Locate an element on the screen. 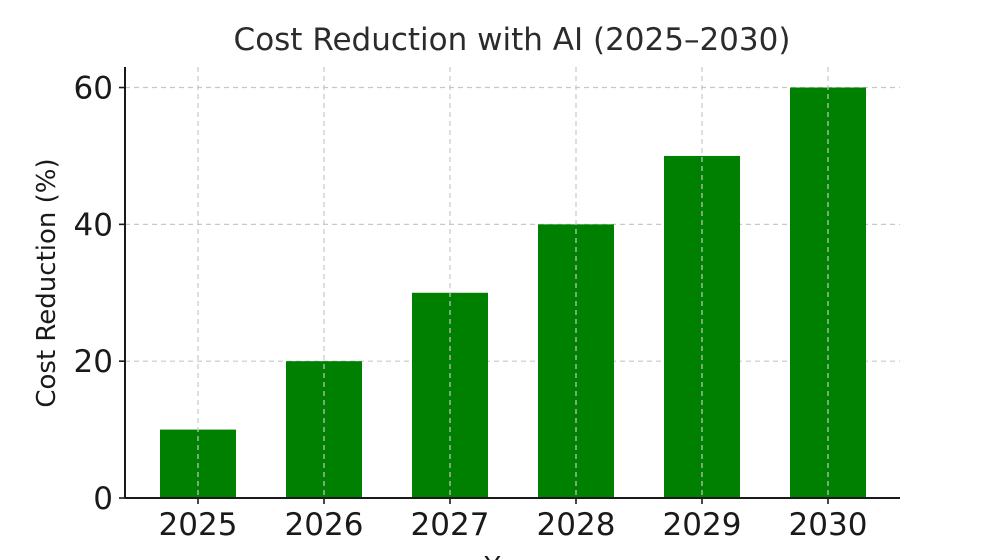 This screenshot has width=1000, height=560. y-tick-label: 20 is located at coordinates (93, 362).